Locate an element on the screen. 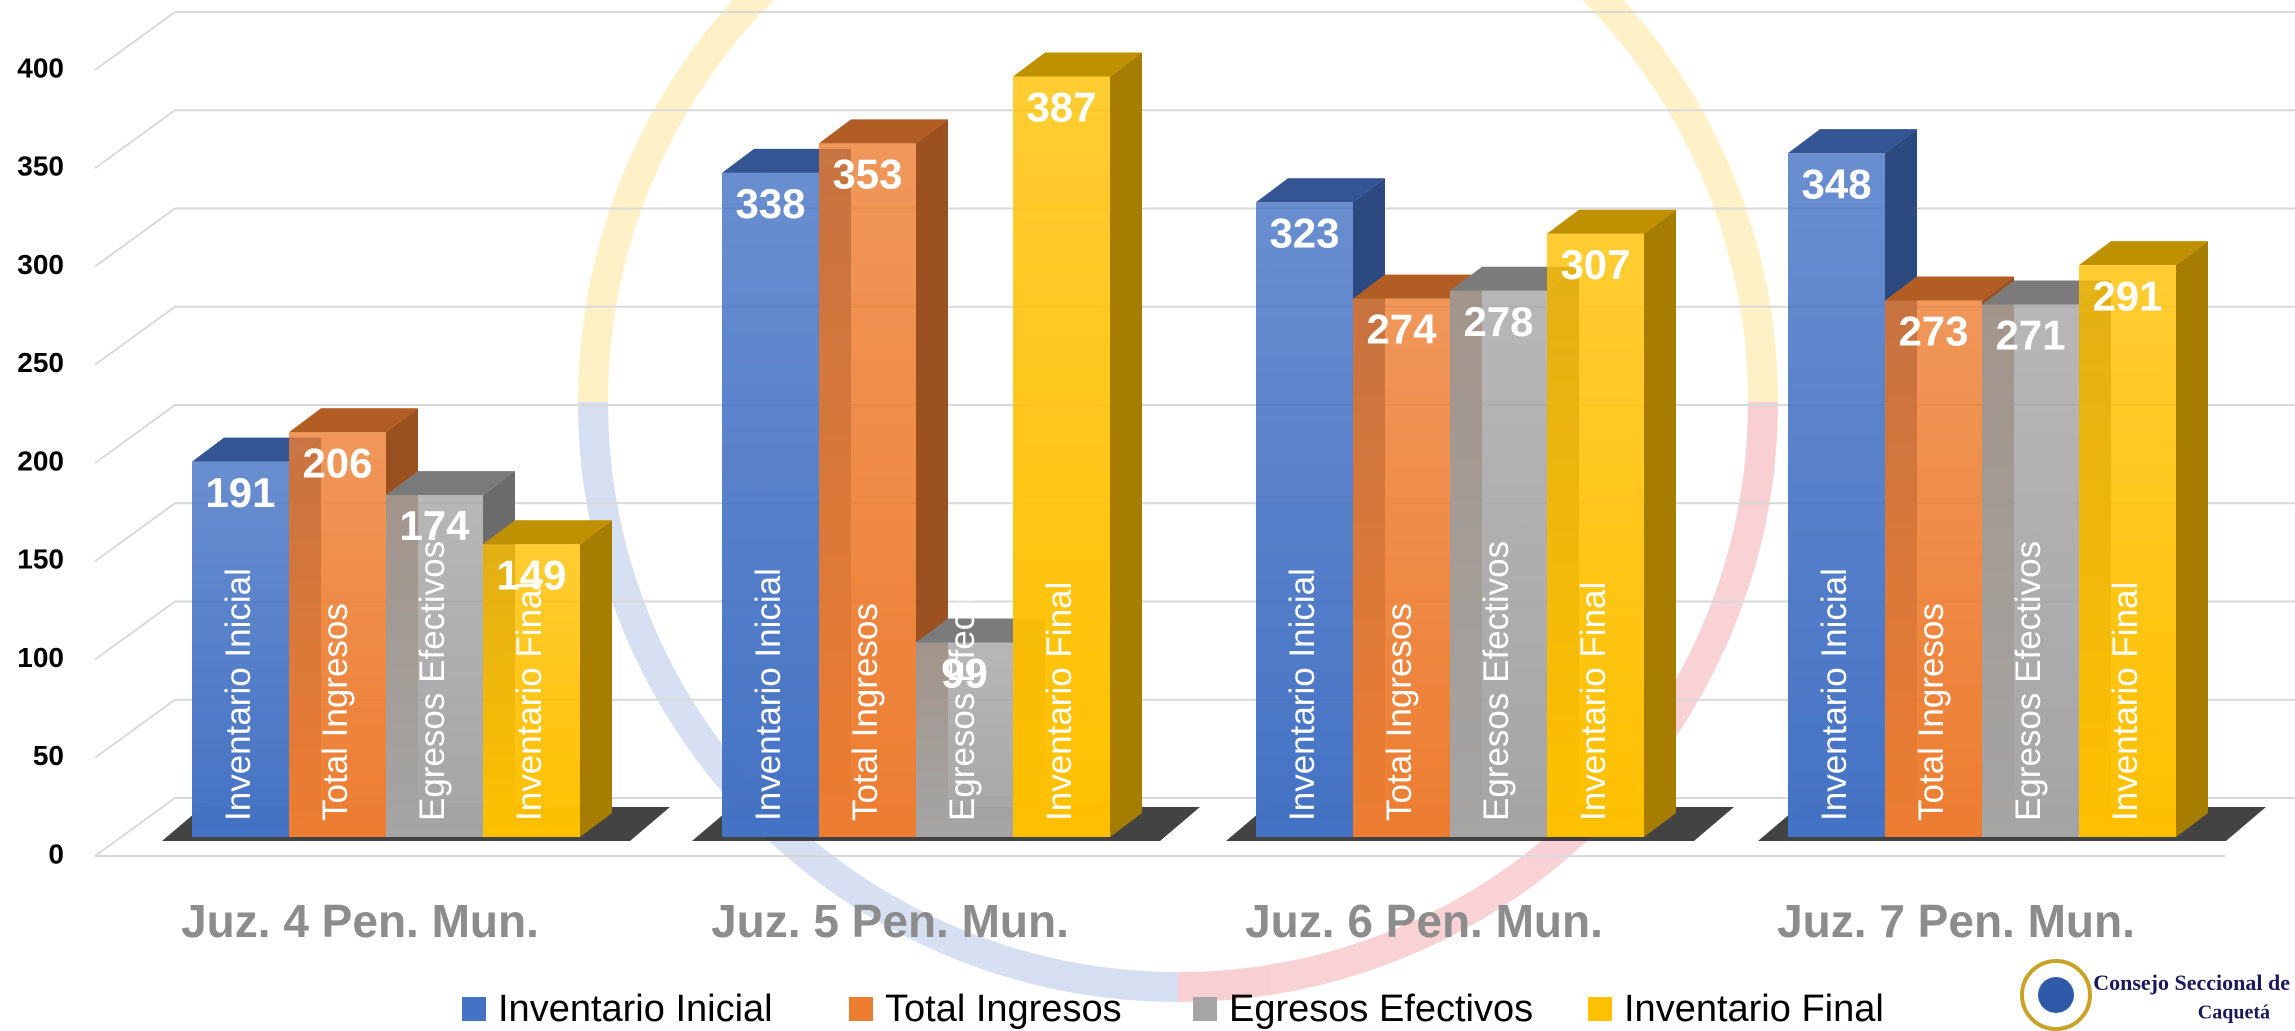  value-label: 353 is located at coordinates (867, 173).